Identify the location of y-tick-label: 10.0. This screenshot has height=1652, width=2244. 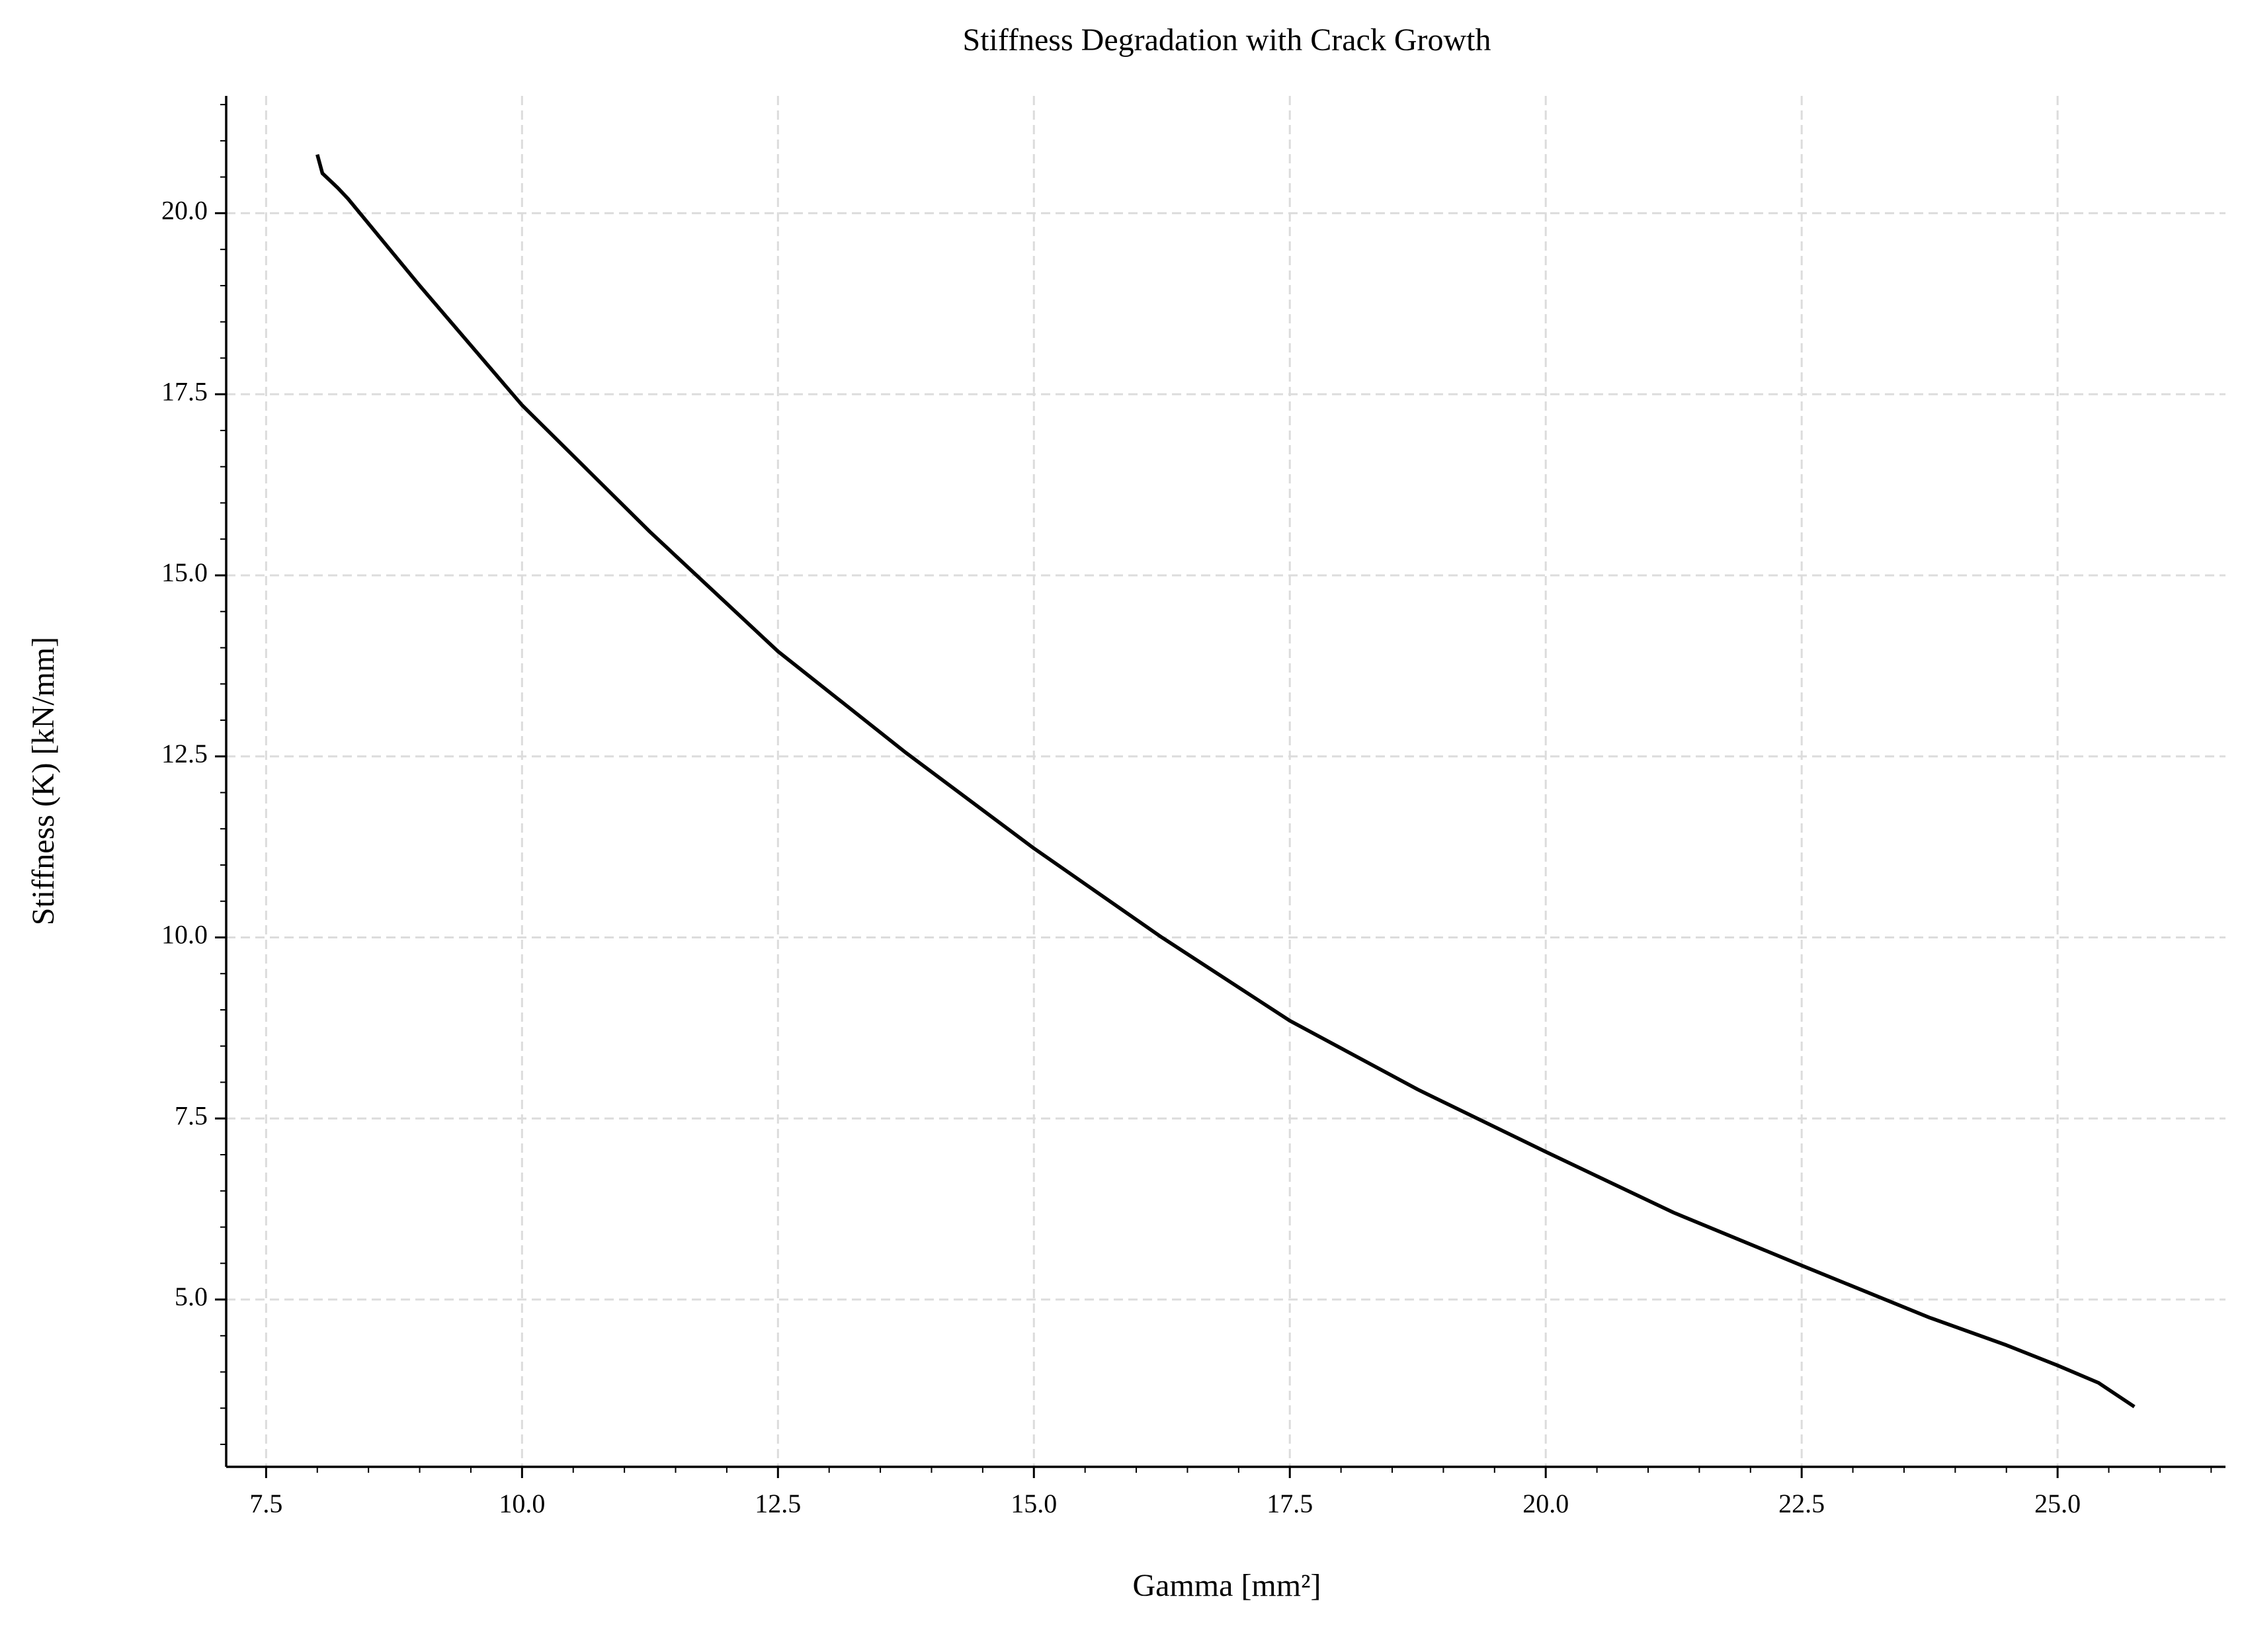
(184, 935).